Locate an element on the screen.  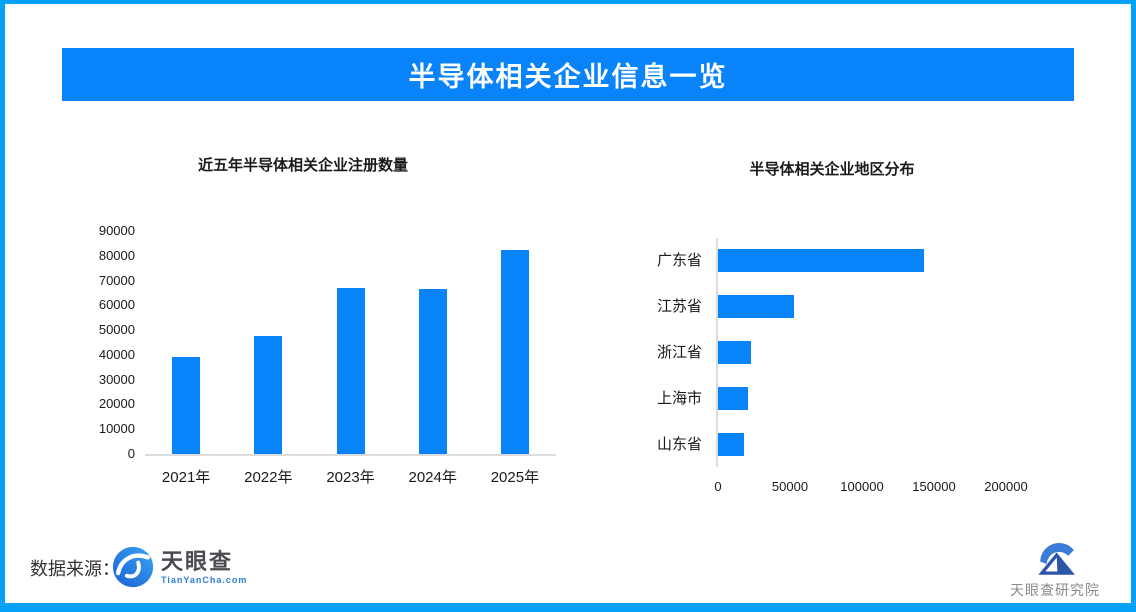
x-axis-tick-label: 0 is located at coordinates (718, 486).